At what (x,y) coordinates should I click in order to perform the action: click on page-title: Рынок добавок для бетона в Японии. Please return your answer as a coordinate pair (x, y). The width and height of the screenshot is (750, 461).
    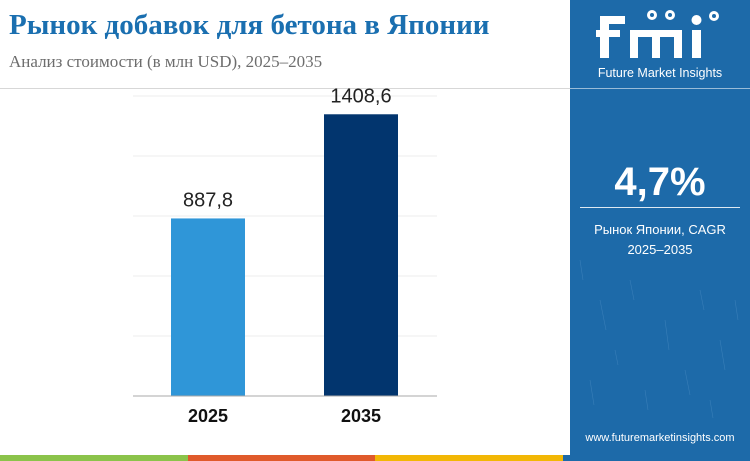
    Looking at the image, I should click on (249, 25).